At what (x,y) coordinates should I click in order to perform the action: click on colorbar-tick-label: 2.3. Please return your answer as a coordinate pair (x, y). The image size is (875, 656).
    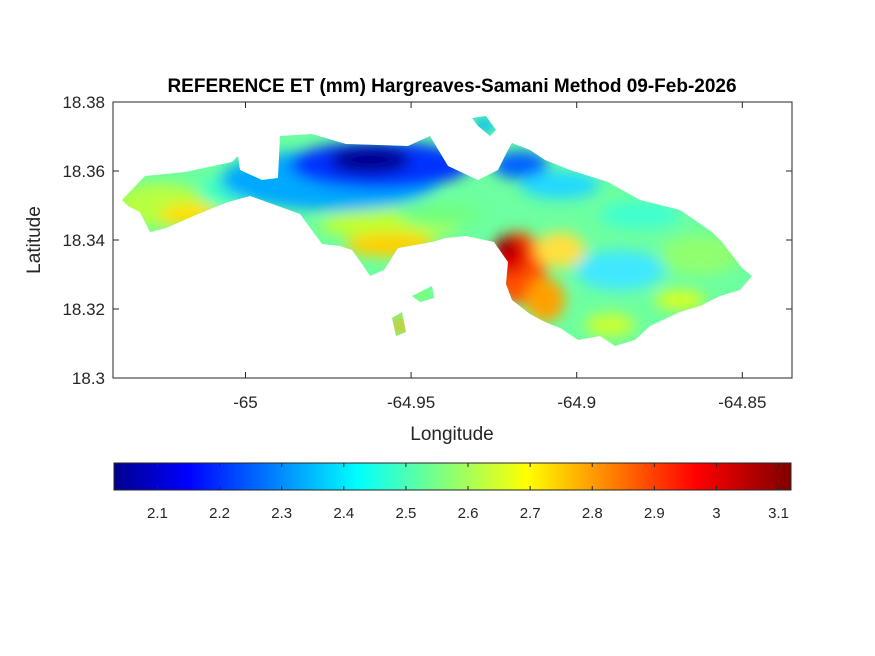
    Looking at the image, I should click on (281, 513).